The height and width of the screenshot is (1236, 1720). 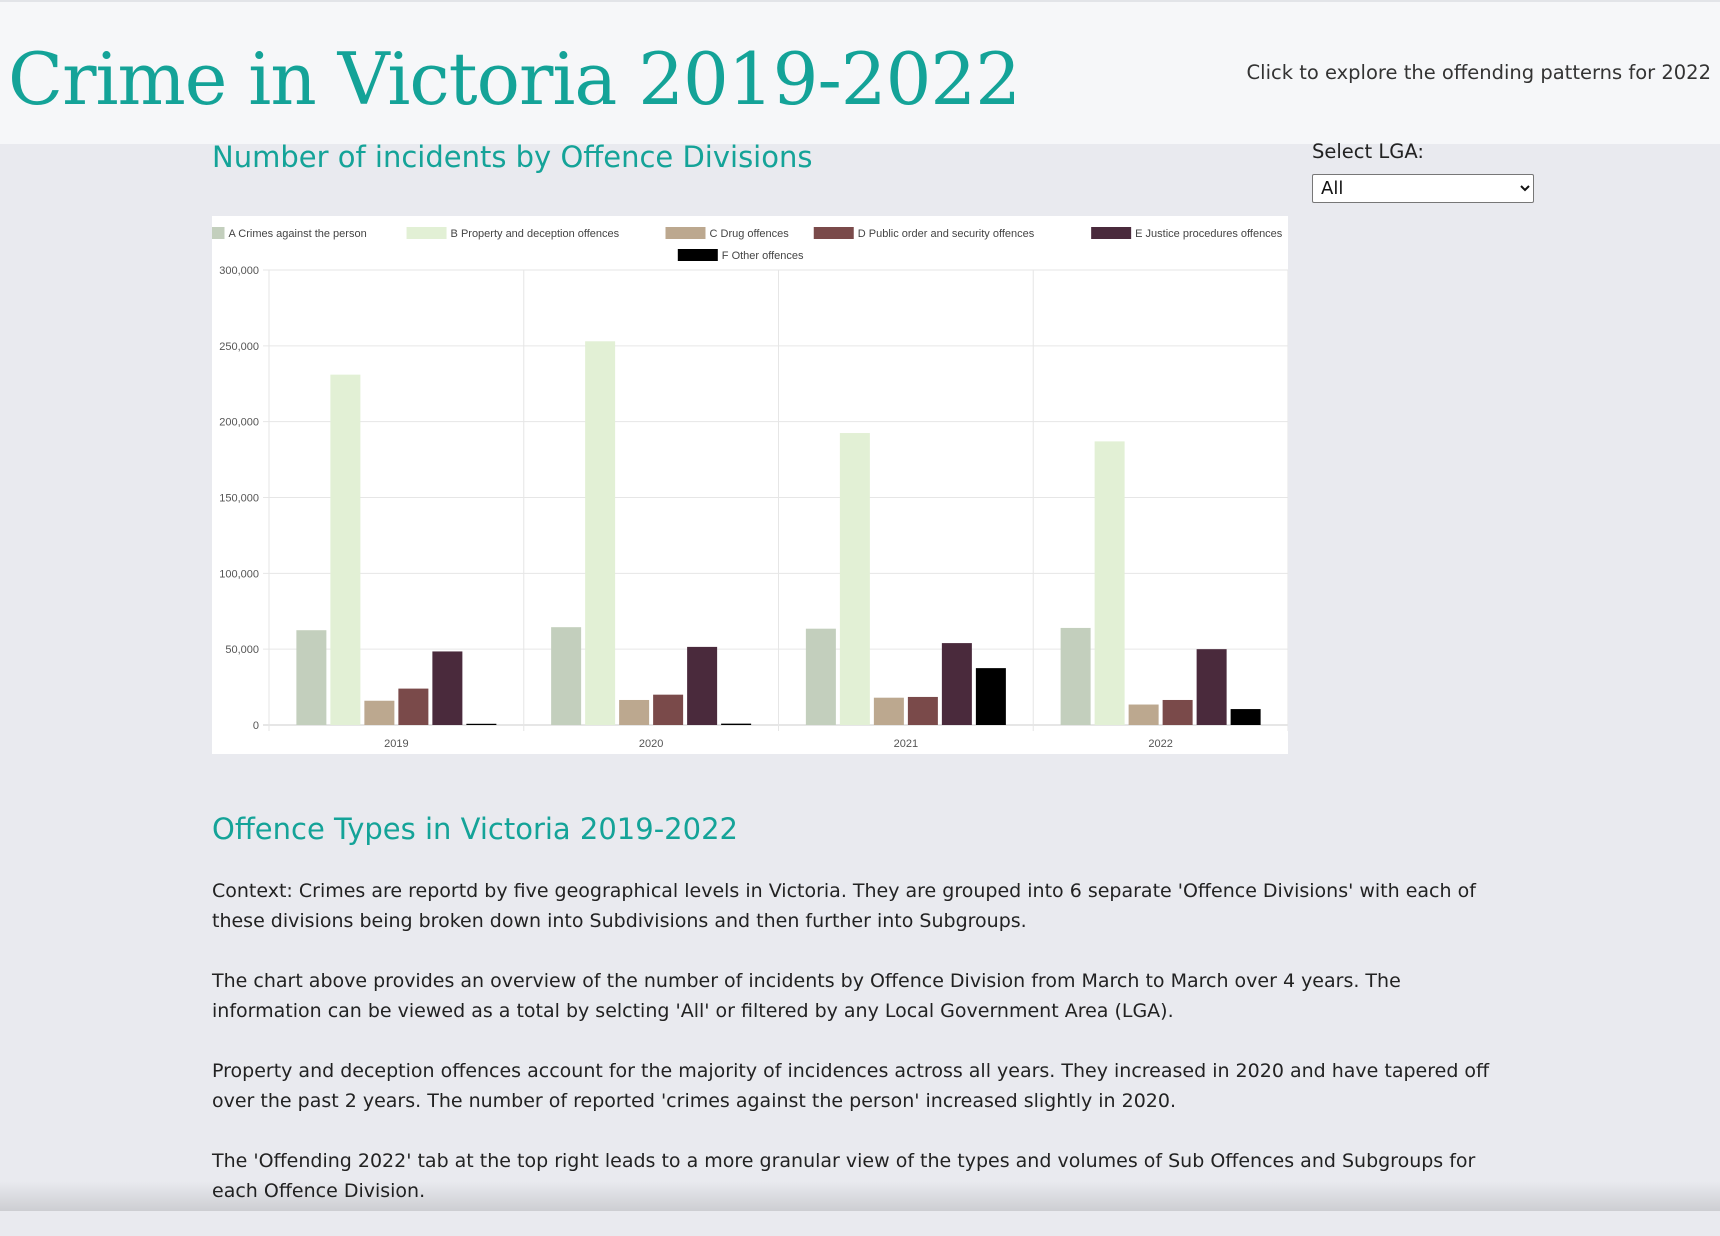 What do you see at coordinates (1144, 715) in the screenshot?
I see `bar-2022-c` at bounding box center [1144, 715].